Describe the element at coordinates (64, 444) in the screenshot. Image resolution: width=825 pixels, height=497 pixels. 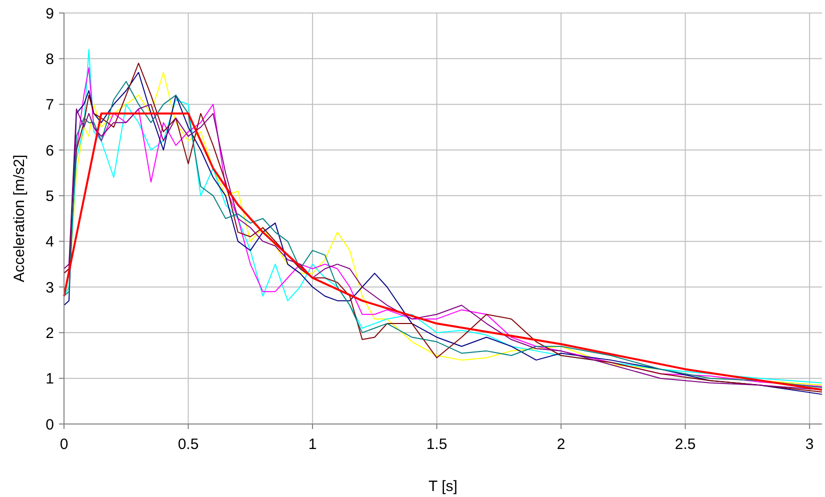
I see `x-tick-label: 0` at that location.